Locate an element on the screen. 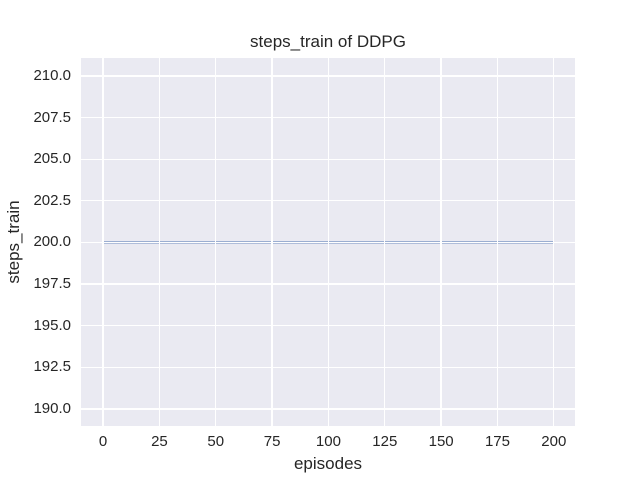 This screenshot has height=480, width=640. x-tick-label: 175 is located at coordinates (497, 441).